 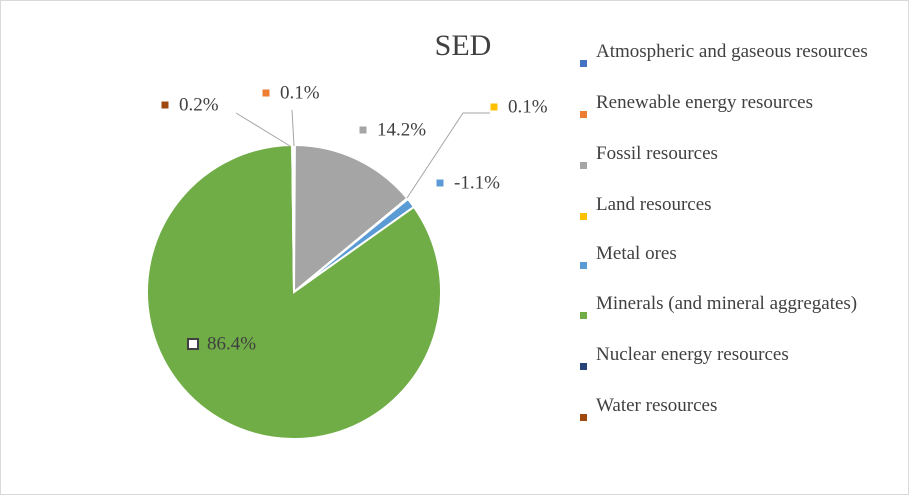 I want to click on legend-label: Water resources, so click(x=657, y=405).